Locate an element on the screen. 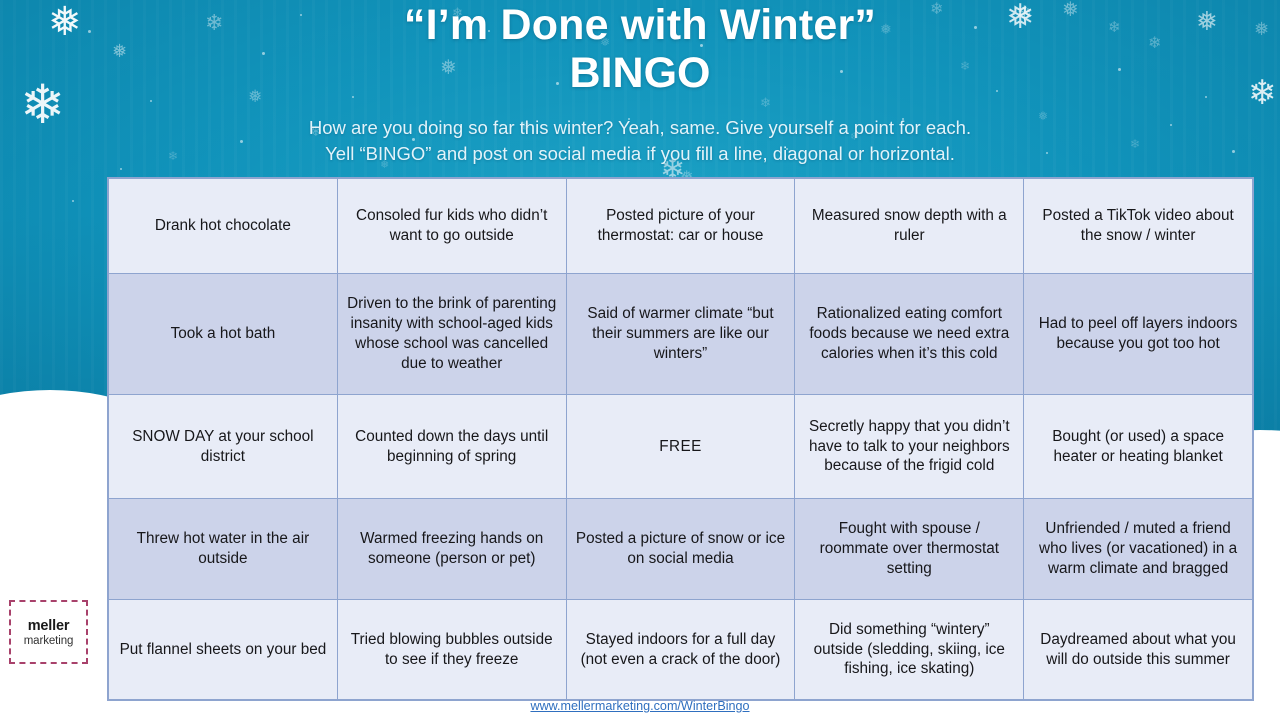 The height and width of the screenshot is (719, 1280). logo-name: meller is located at coordinates (48, 625).